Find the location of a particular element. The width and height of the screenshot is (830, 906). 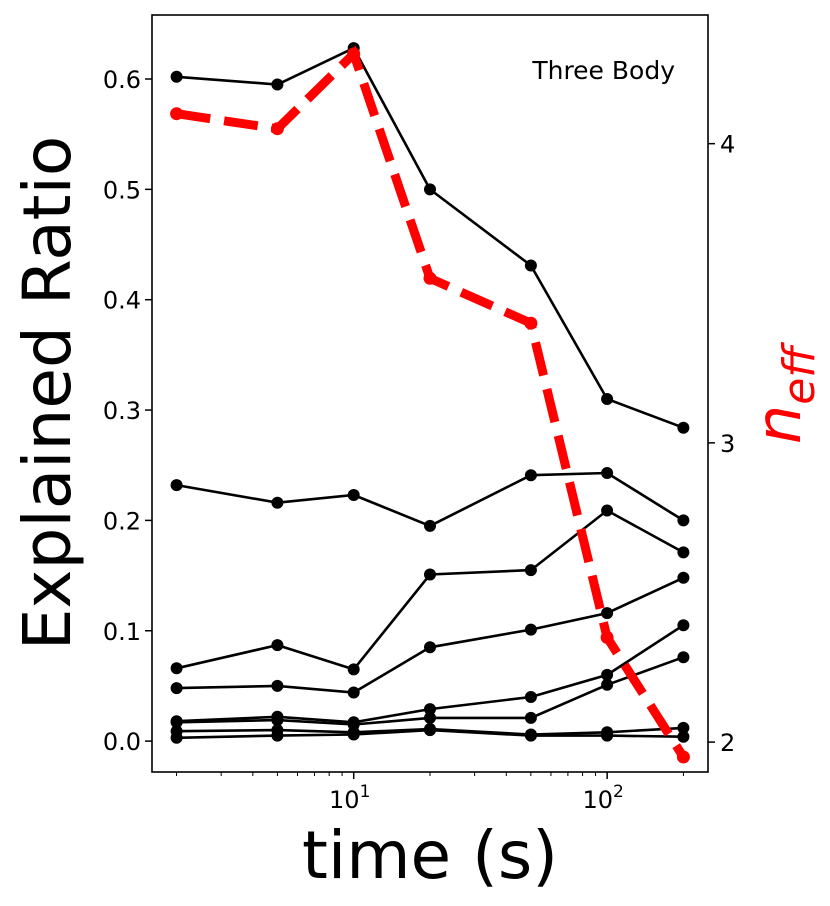

y-tick-label: 0.3 is located at coordinates (122, 411).